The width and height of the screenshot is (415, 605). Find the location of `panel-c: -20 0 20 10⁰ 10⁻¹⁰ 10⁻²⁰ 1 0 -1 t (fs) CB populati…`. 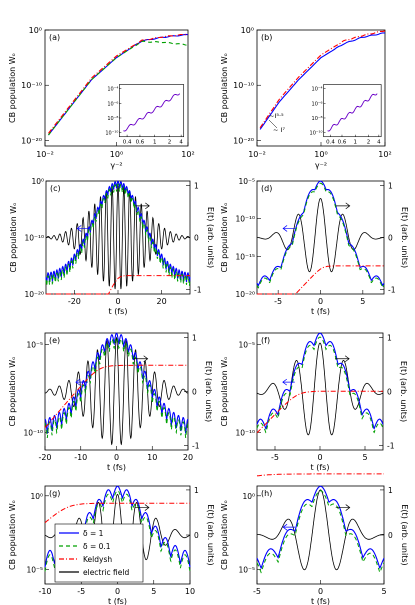

panel-c: -20 0 20 10⁰ 10⁻¹⁰ 10⁻²⁰ 1 0 -1 t (fs) CB populati… is located at coordinates (112, 246).